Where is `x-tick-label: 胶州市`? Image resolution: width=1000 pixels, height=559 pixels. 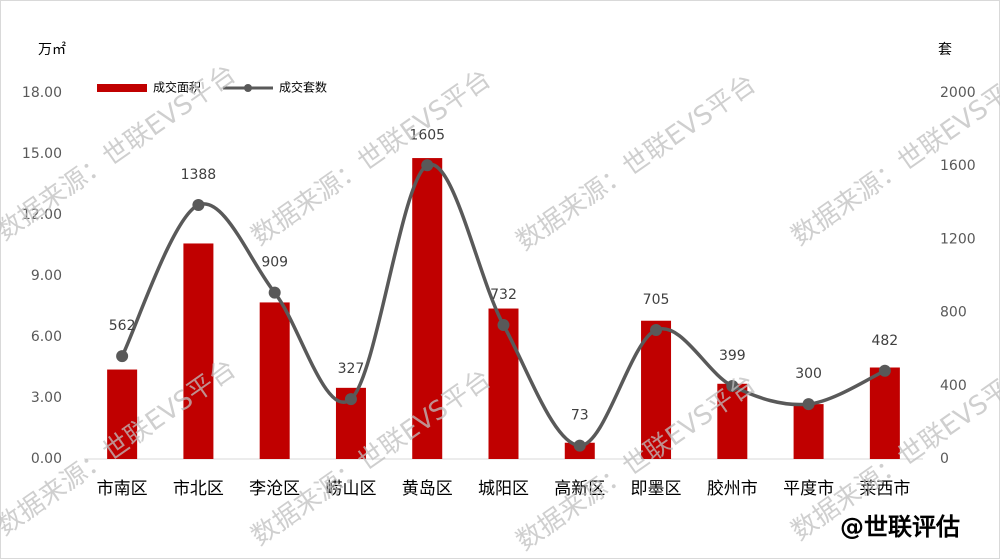 x-tick-label: 胶州市 is located at coordinates (732, 489).